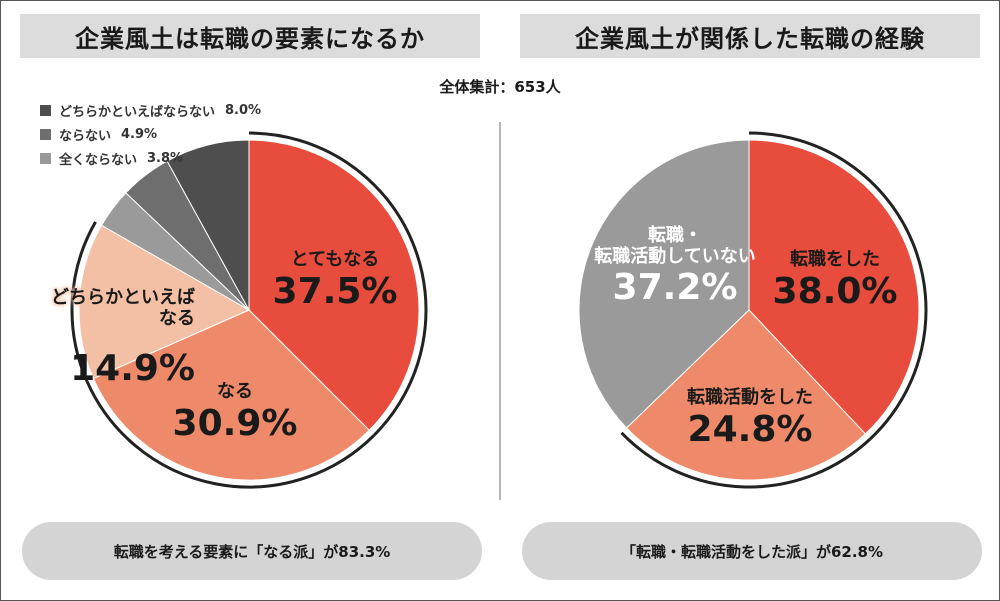 The height and width of the screenshot is (601, 1000). What do you see at coordinates (750, 36) in the screenshot?
I see `right-chart-title: 企業風土が関係した転職の経験` at bounding box center [750, 36].